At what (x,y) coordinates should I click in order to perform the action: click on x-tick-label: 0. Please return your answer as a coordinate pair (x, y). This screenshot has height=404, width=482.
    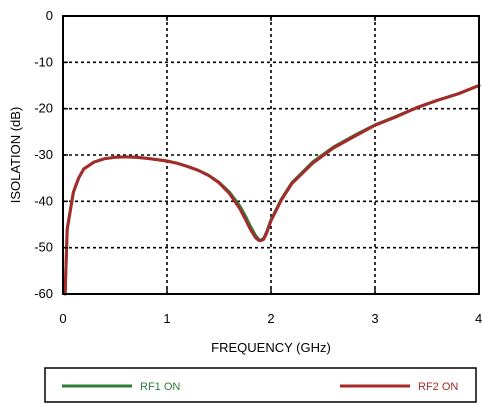
    Looking at the image, I should click on (62, 318).